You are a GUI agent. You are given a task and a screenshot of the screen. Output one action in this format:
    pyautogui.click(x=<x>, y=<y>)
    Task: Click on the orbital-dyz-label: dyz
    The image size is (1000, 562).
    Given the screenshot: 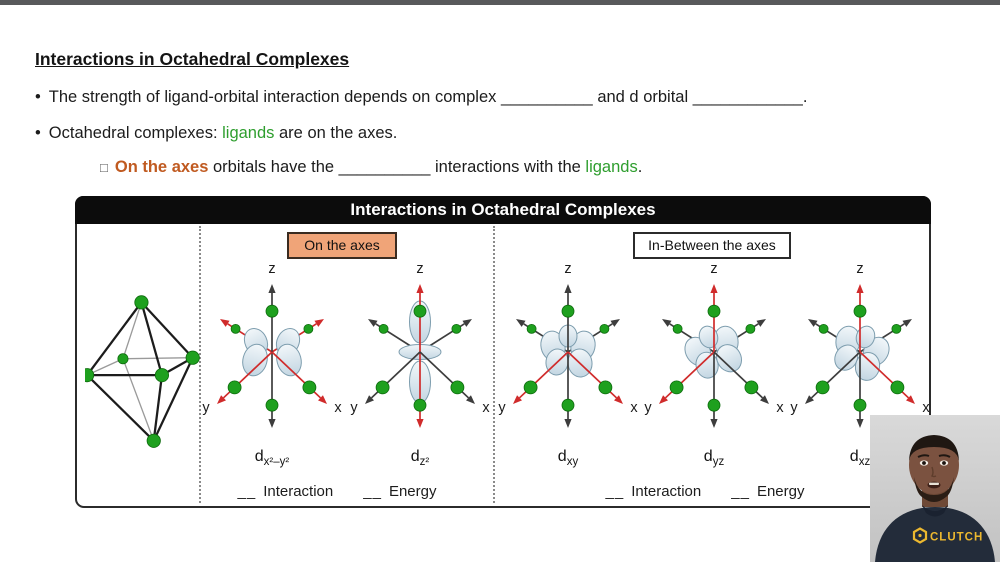 What is the action you would take?
    pyautogui.click(x=714, y=458)
    